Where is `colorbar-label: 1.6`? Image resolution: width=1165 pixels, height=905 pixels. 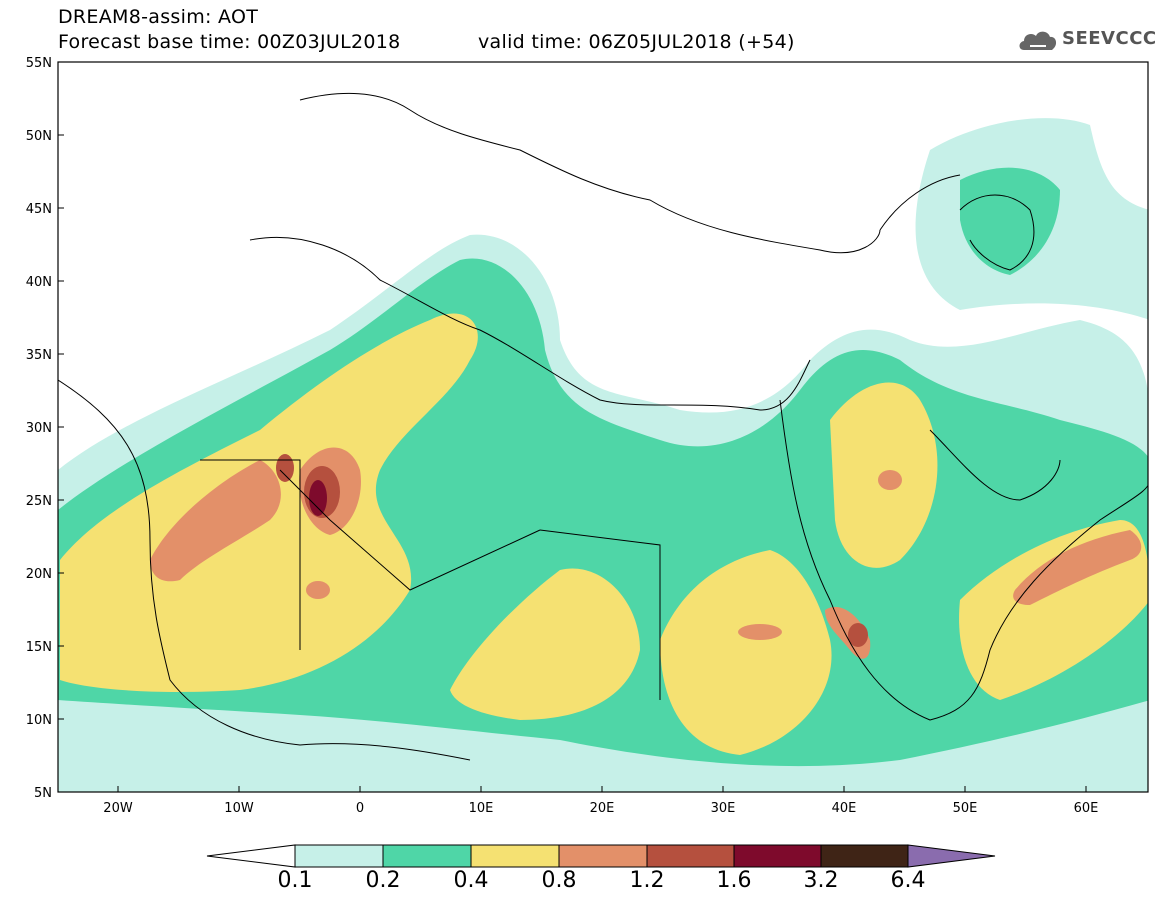
colorbar-label: 1.6 is located at coordinates (734, 880).